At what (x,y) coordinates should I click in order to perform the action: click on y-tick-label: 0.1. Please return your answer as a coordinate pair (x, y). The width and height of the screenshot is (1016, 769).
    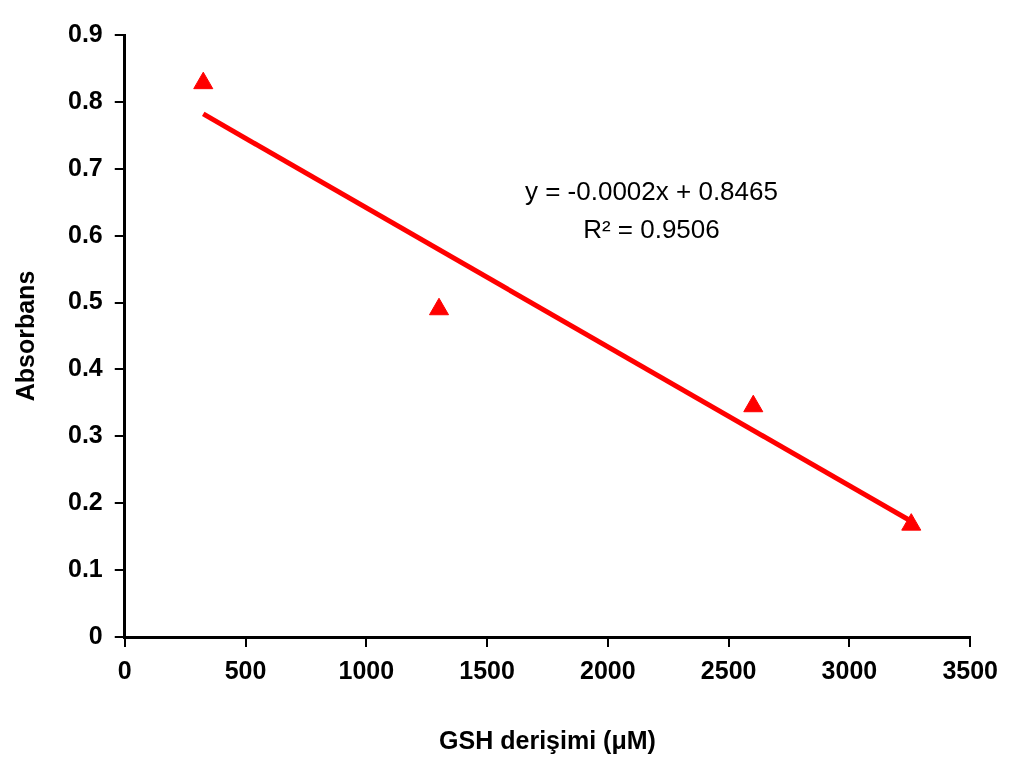
    Looking at the image, I should click on (85, 568).